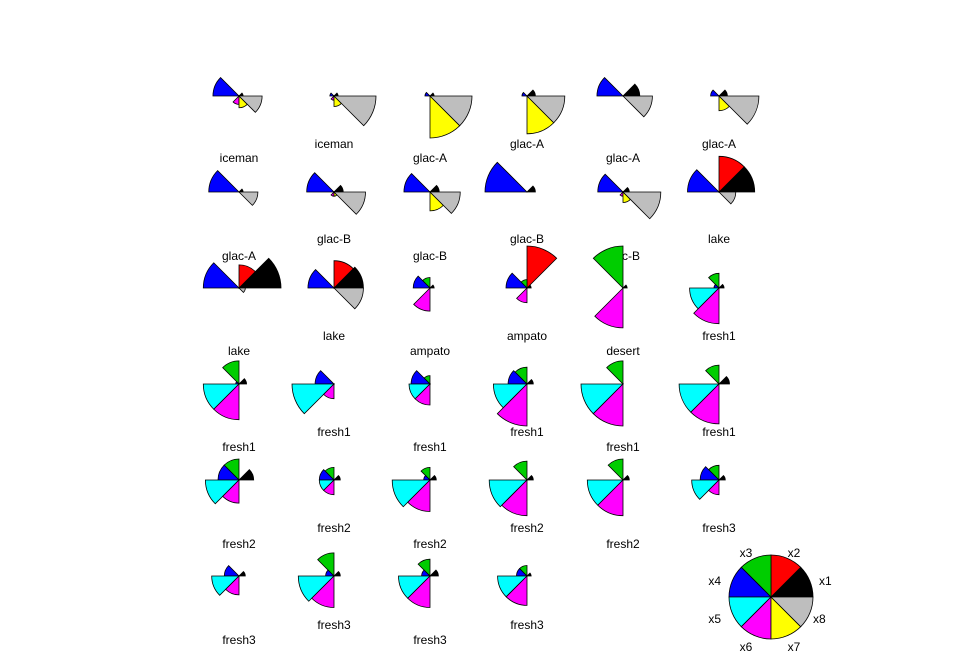 This screenshot has width=960, height=672. I want to click on star-label: desert, so click(623, 351).